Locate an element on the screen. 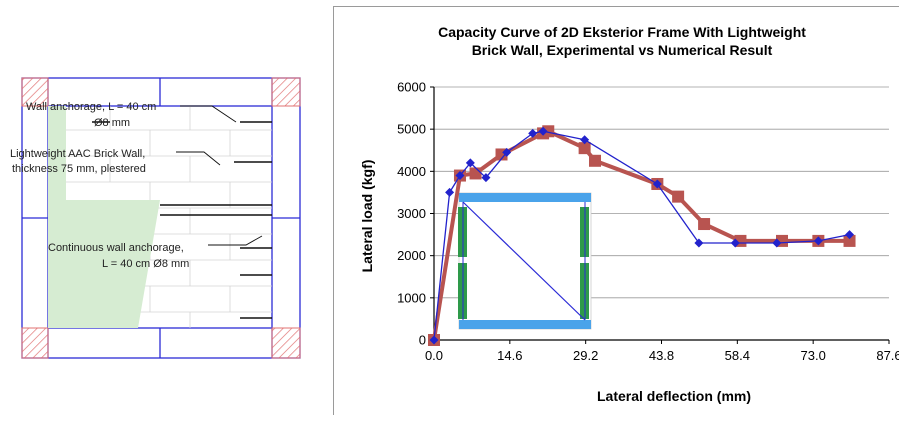 This screenshot has width=899, height=421. y-tick-label: 0 is located at coordinates (422, 340).